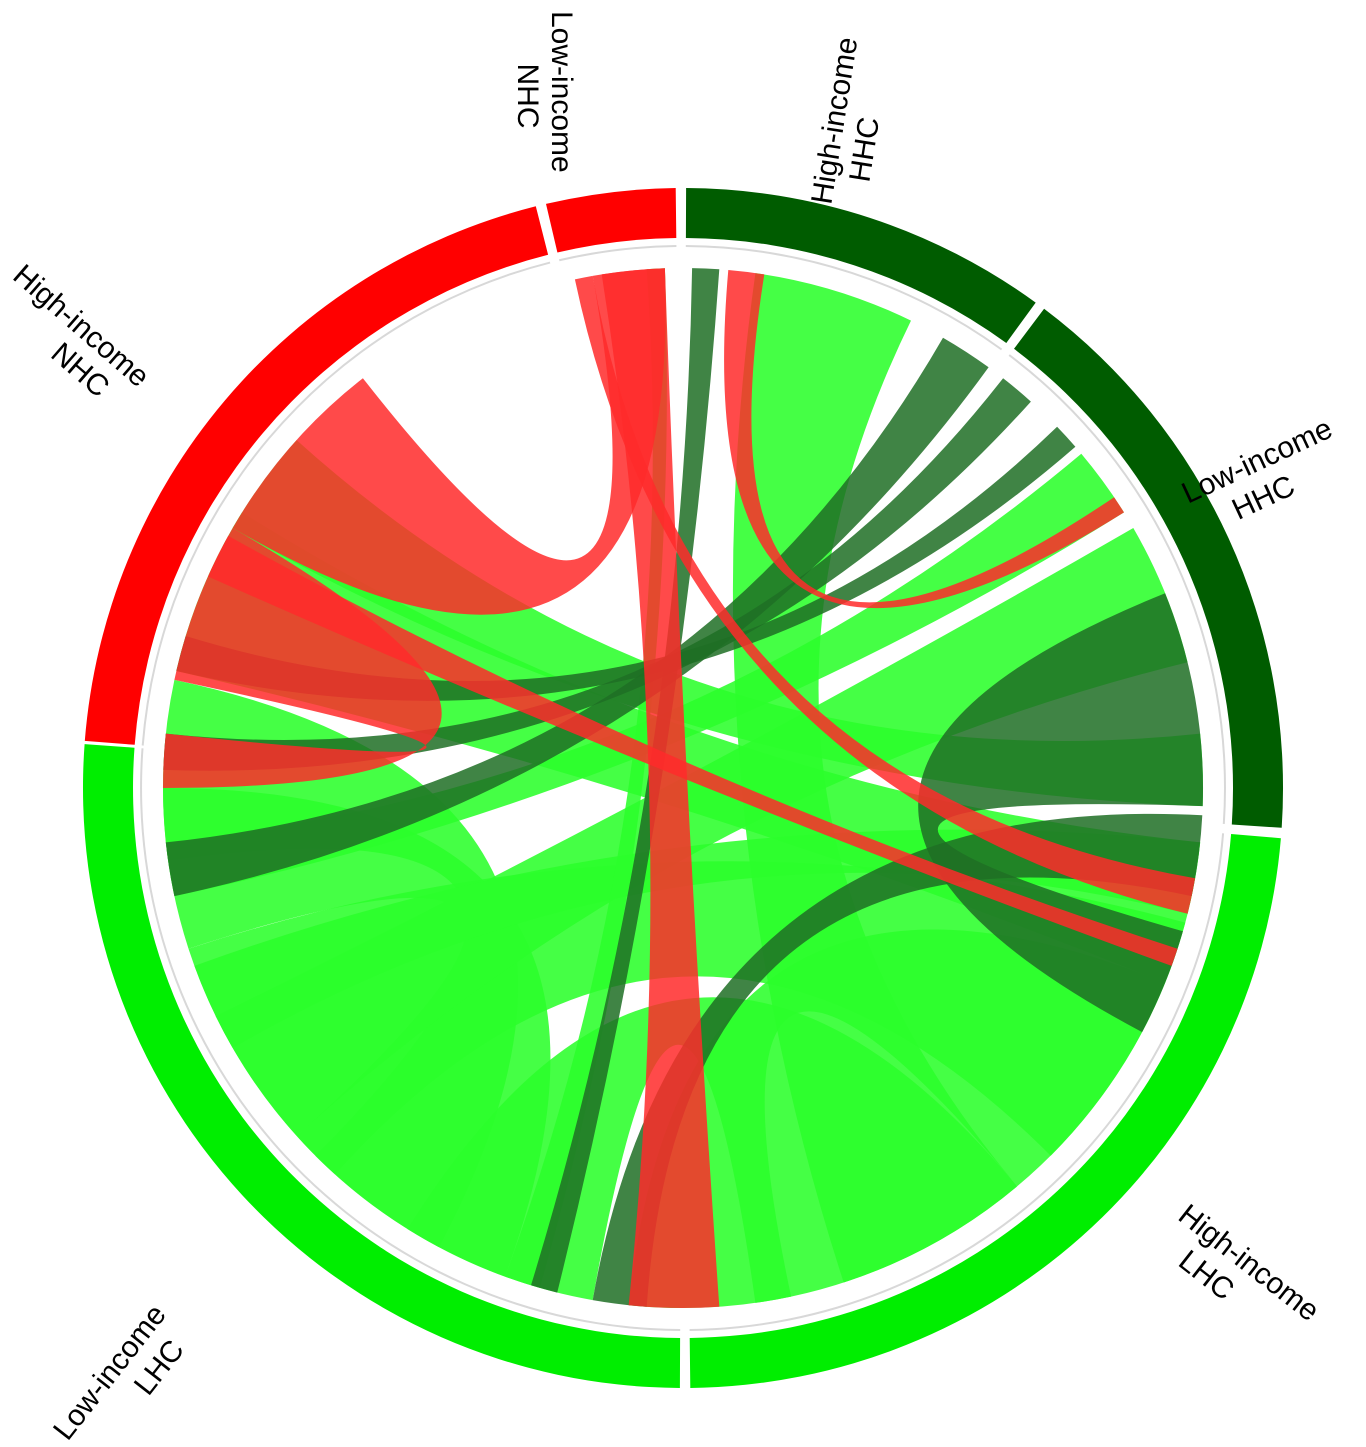 The width and height of the screenshot is (1366, 1447). What do you see at coordinates (1241, 1279) in the screenshot?
I see `label-high-income-lhc: High-income LHC` at bounding box center [1241, 1279].